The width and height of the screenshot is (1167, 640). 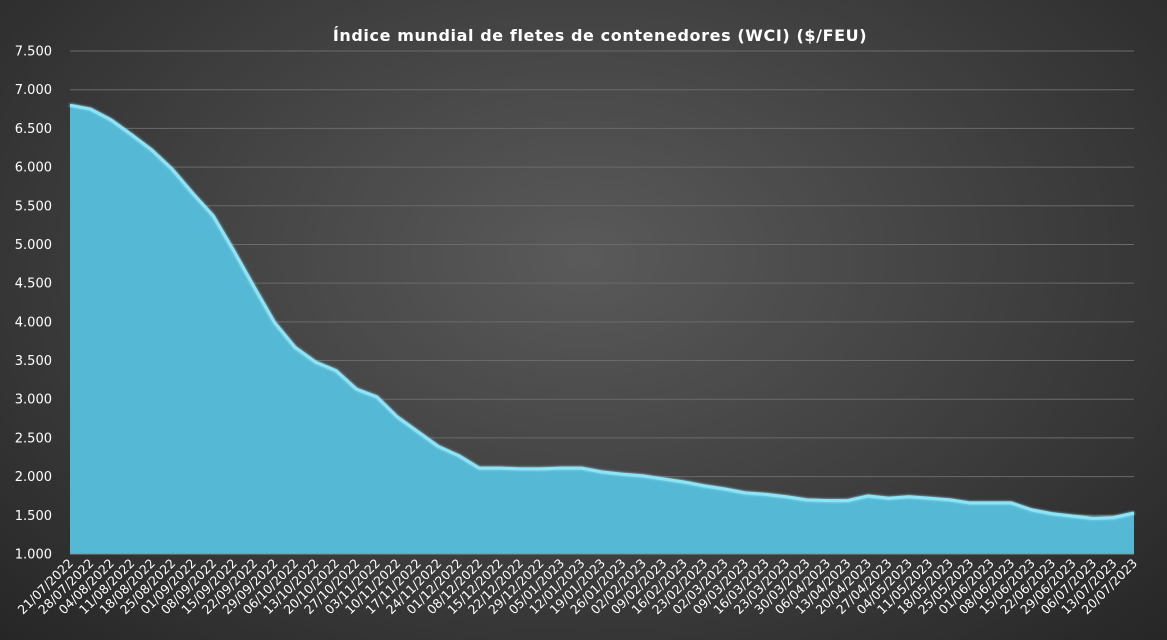 What do you see at coordinates (33, 555) in the screenshot?
I see `y-tick-label: 1.000` at bounding box center [33, 555].